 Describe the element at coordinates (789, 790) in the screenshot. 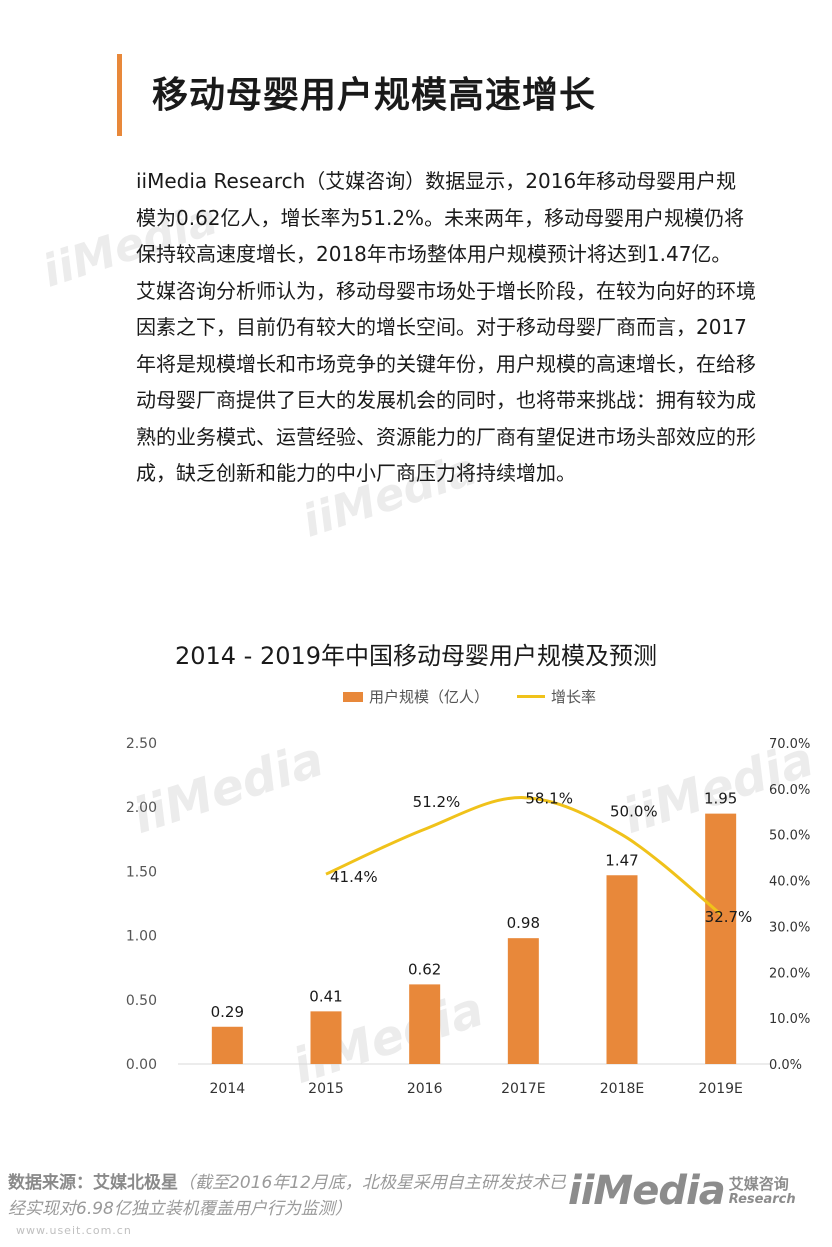

I see `y-right-tick-label: 60.0%` at that location.